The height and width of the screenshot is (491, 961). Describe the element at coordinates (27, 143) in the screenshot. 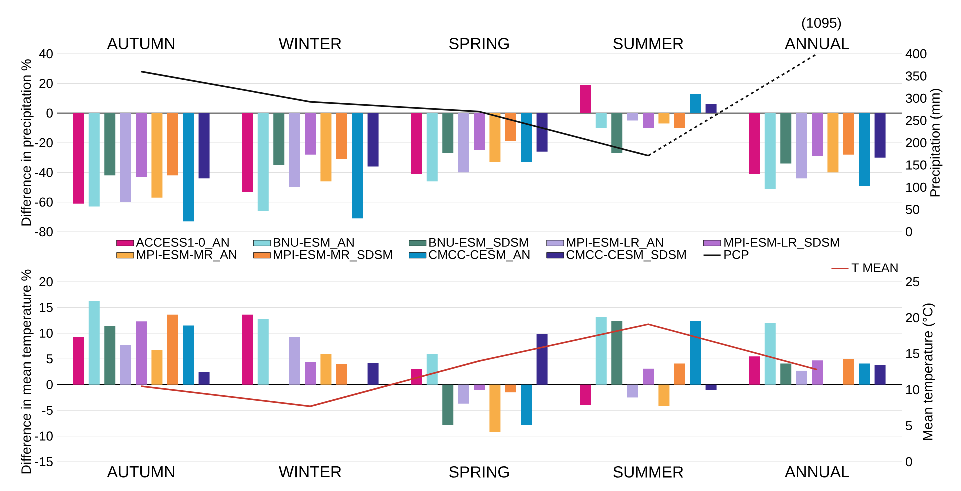

I see `y-axis-title: Difference in precipitation %` at that location.